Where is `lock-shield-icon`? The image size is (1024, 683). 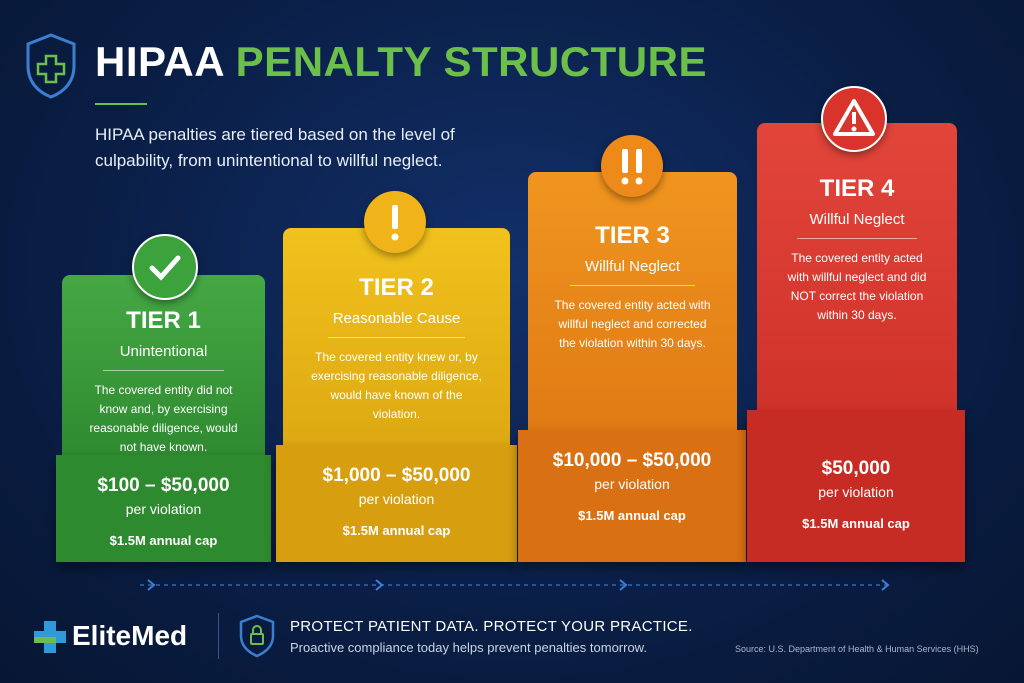 lock-shield-icon is located at coordinates (257, 636).